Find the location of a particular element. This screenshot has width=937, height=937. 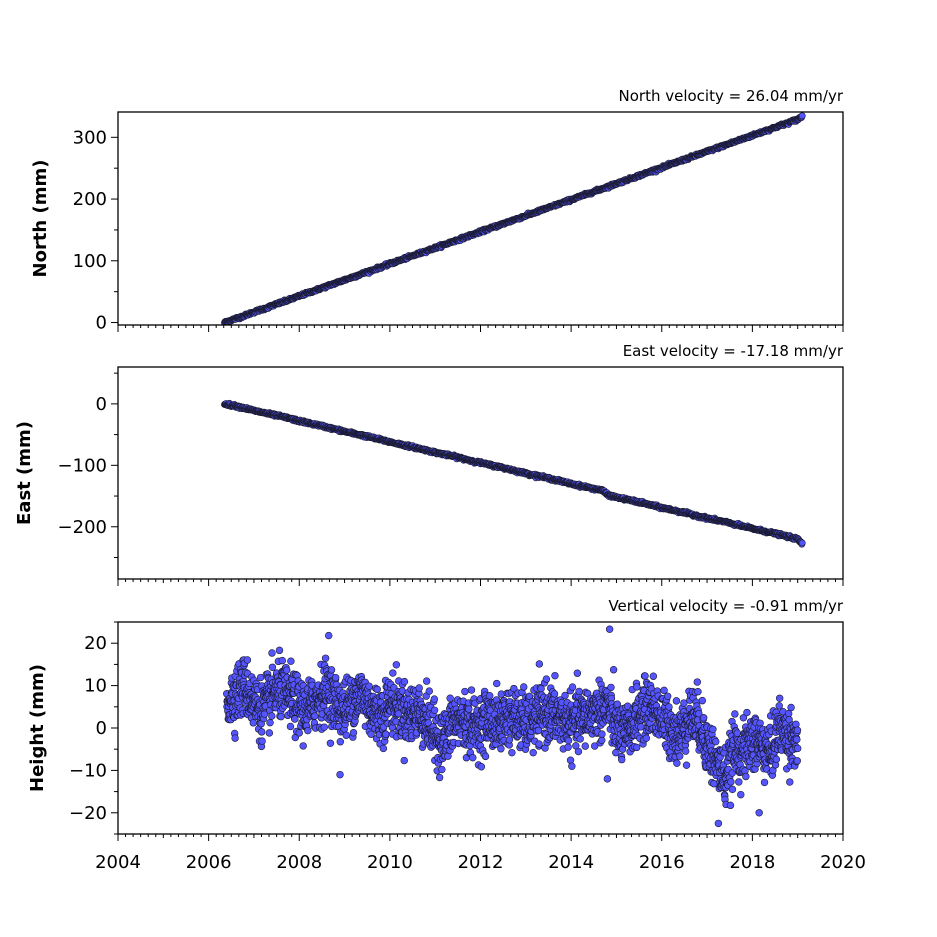

y-tick-label: 300 is located at coordinates (90, 137).